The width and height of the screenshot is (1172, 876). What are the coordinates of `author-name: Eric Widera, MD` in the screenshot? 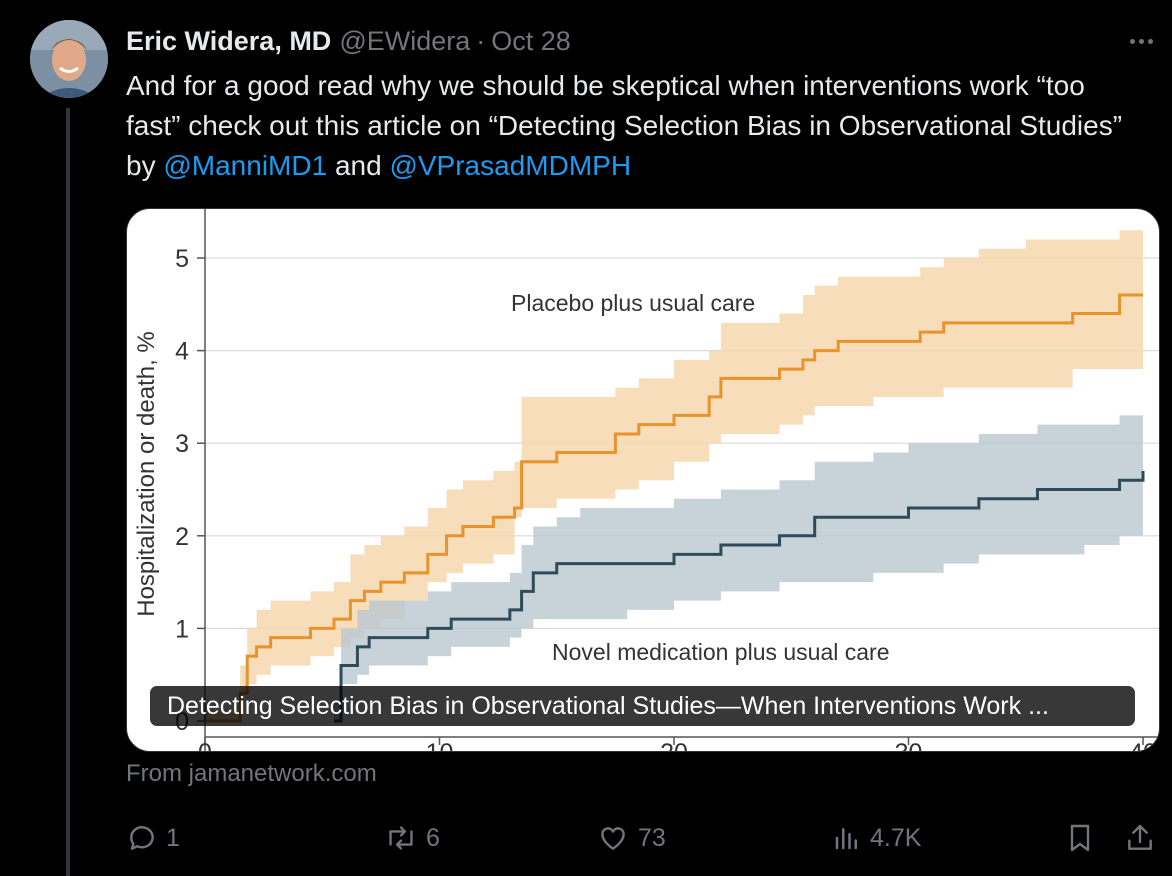 It's located at (229, 40).